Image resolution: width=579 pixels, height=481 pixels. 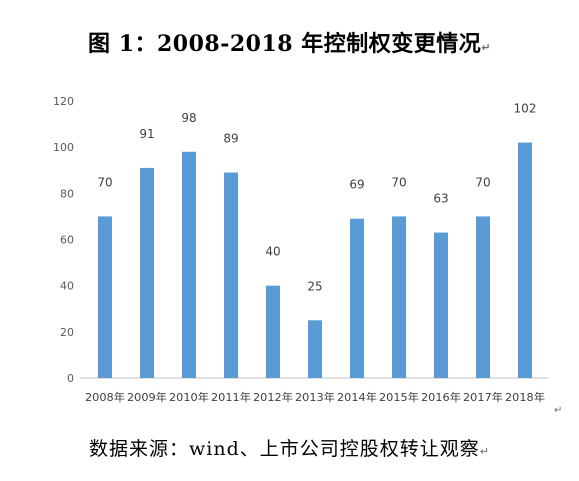 I want to click on bar-2008年, so click(x=105, y=297).